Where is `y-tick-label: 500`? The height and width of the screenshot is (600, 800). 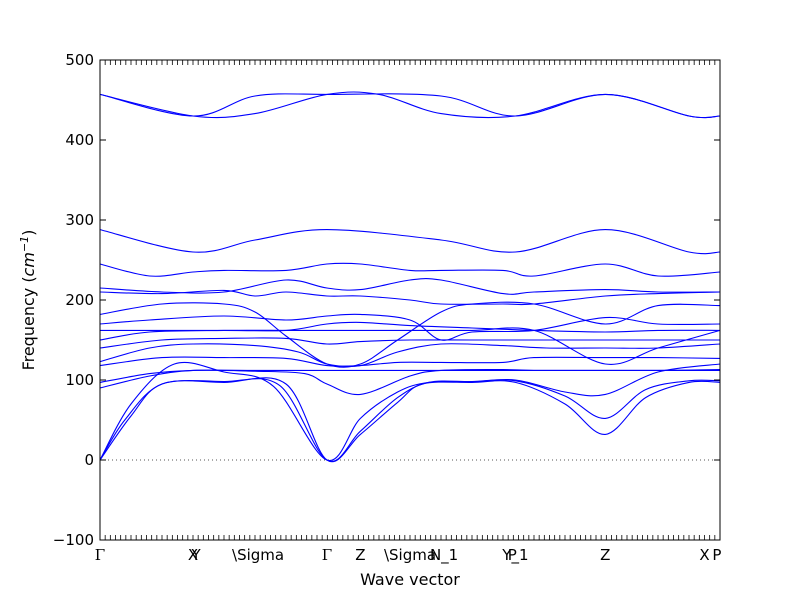
y-tick-label: 500 is located at coordinates (79, 60).